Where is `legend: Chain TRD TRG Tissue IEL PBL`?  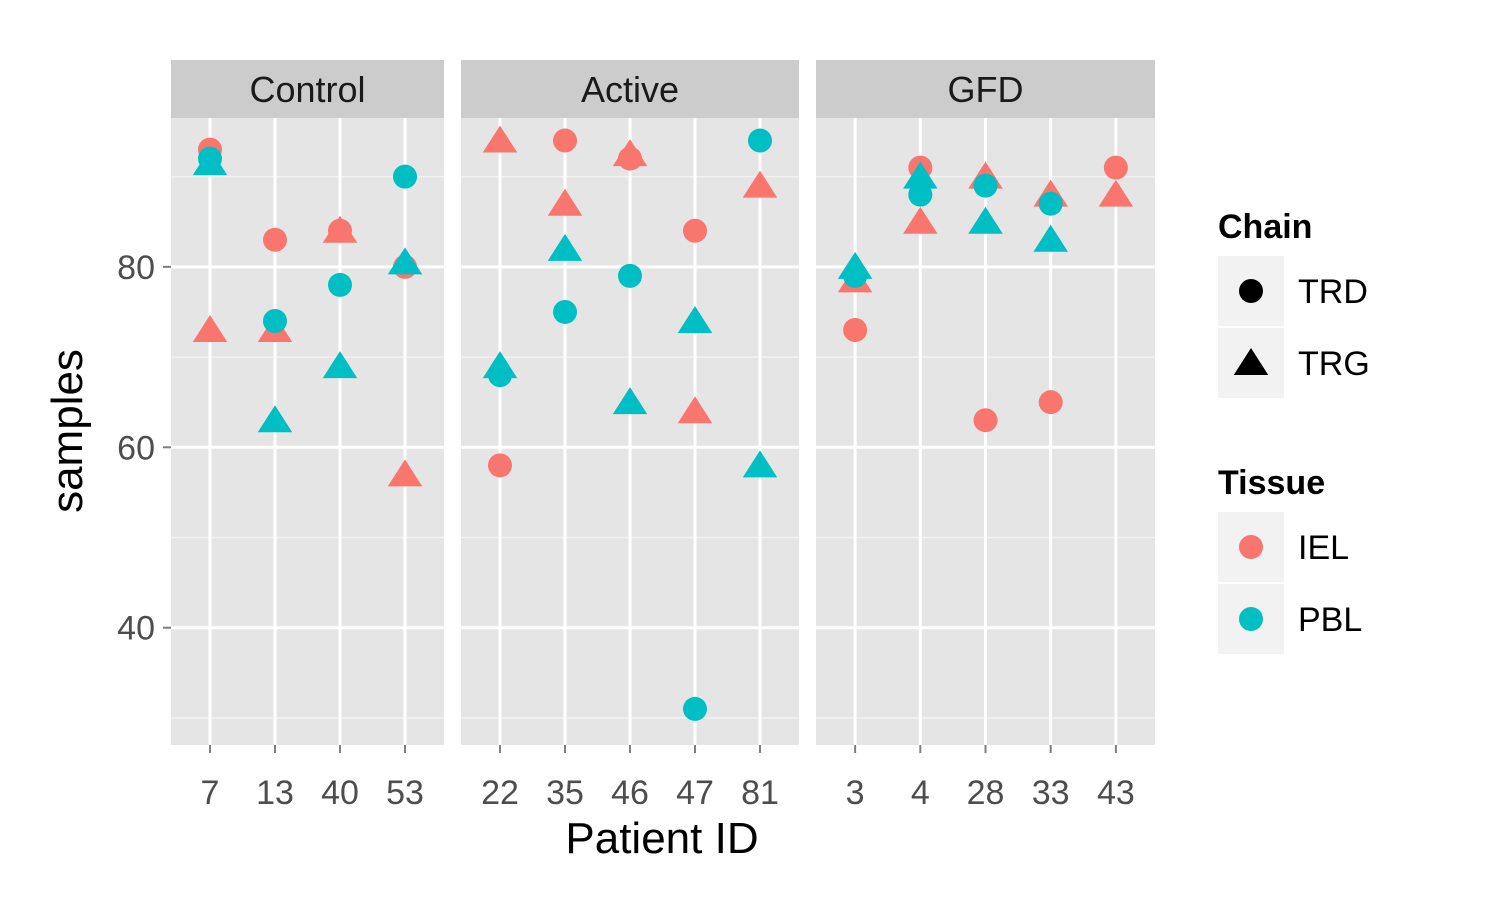 legend: Chain TRD TRG Tissue IEL PBL is located at coordinates (1294, 431).